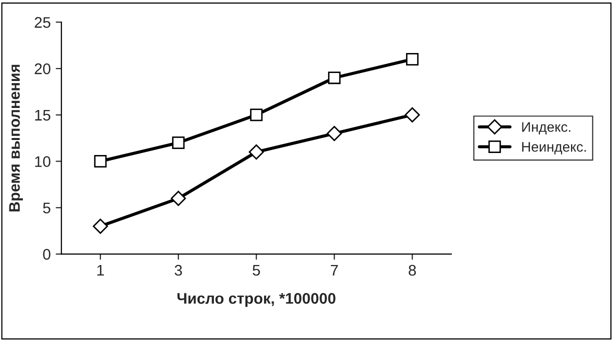 This screenshot has width=614, height=341. I want to click on x-tick-label: 5, so click(256, 270).